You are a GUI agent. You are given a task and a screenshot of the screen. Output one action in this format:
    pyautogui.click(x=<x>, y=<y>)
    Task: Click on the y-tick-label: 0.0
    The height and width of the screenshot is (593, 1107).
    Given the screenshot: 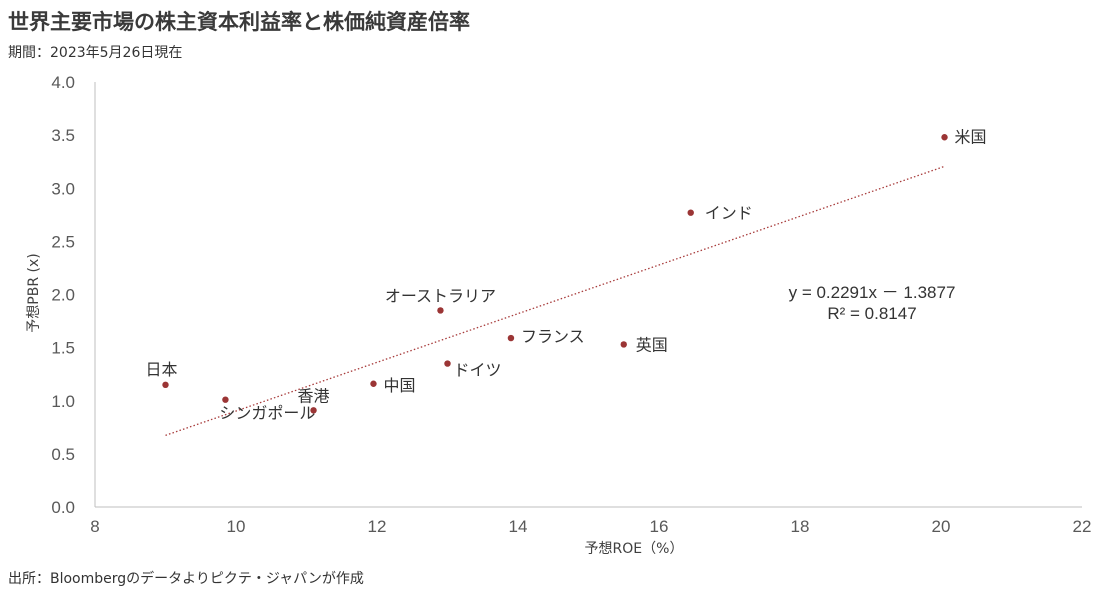 What is the action you would take?
    pyautogui.click(x=63, y=507)
    